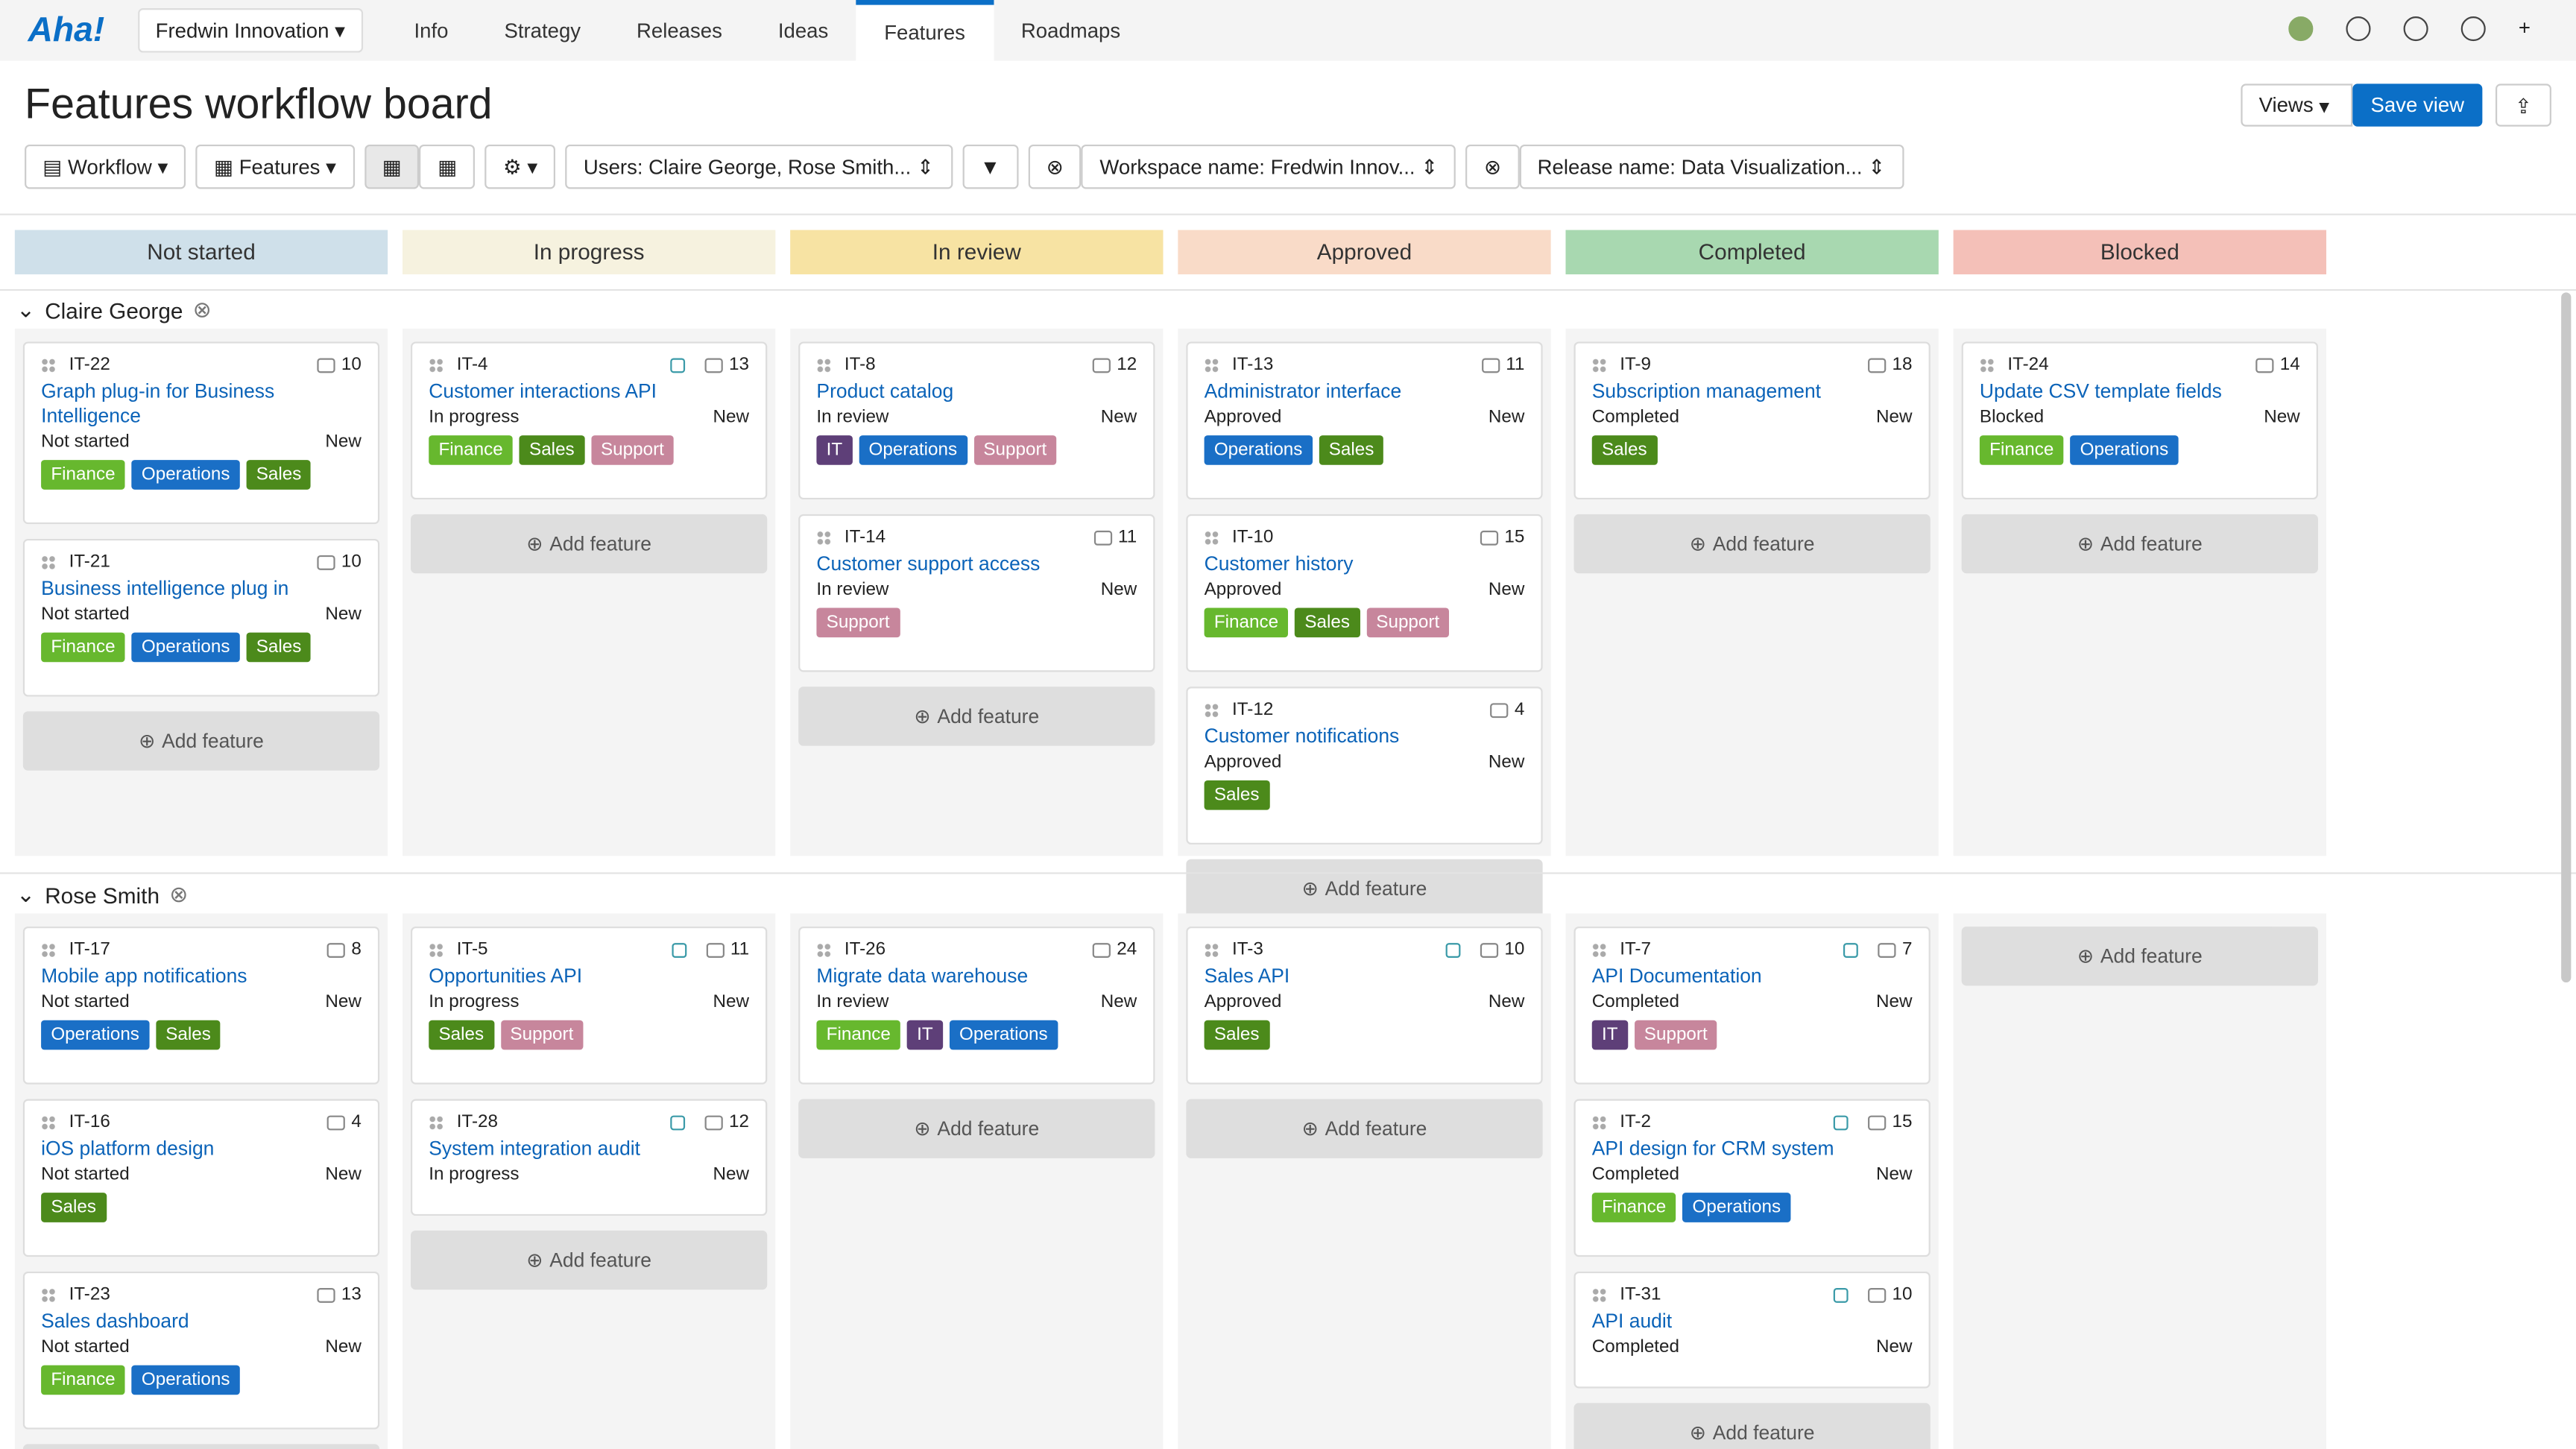 Image resolution: width=2576 pixels, height=1449 pixels. What do you see at coordinates (114, 310) in the screenshot?
I see `group-header: ⌄ Claire George ⊗` at bounding box center [114, 310].